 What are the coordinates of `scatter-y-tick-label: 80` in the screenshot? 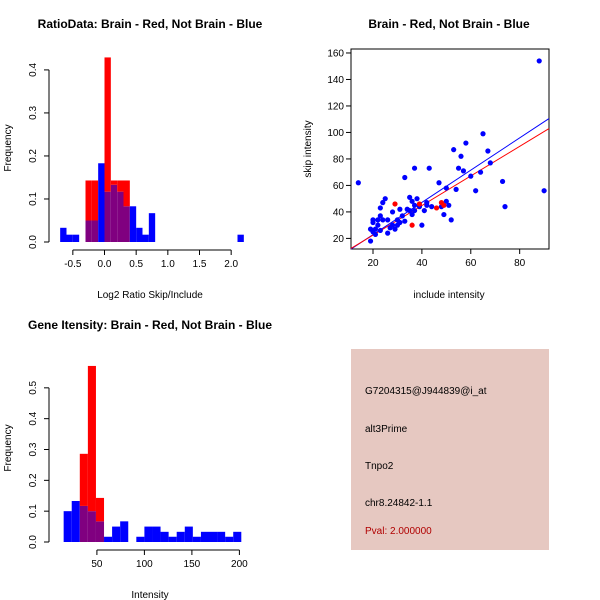 It's located at (339, 159).